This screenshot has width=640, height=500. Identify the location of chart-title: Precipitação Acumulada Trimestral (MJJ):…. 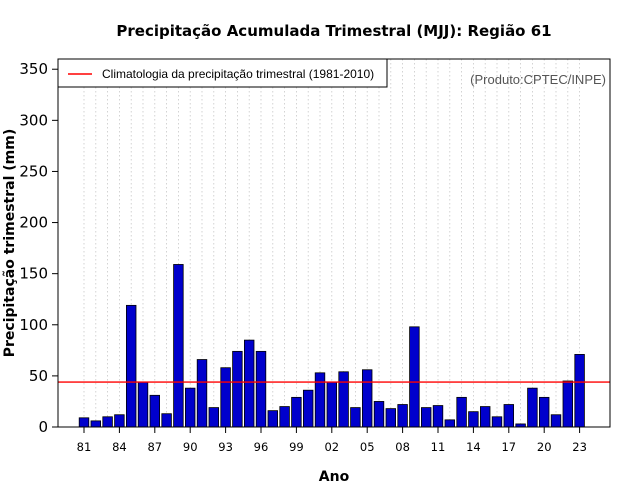
(333, 31).